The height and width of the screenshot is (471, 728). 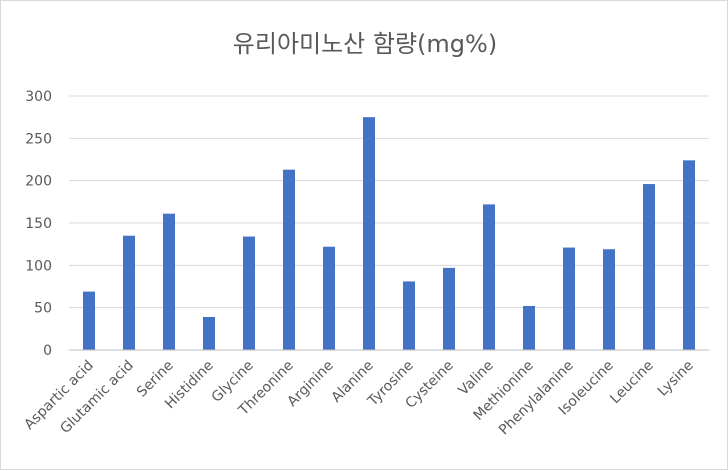 What do you see at coordinates (449, 308) in the screenshot?
I see `bar-cysteine` at bounding box center [449, 308].